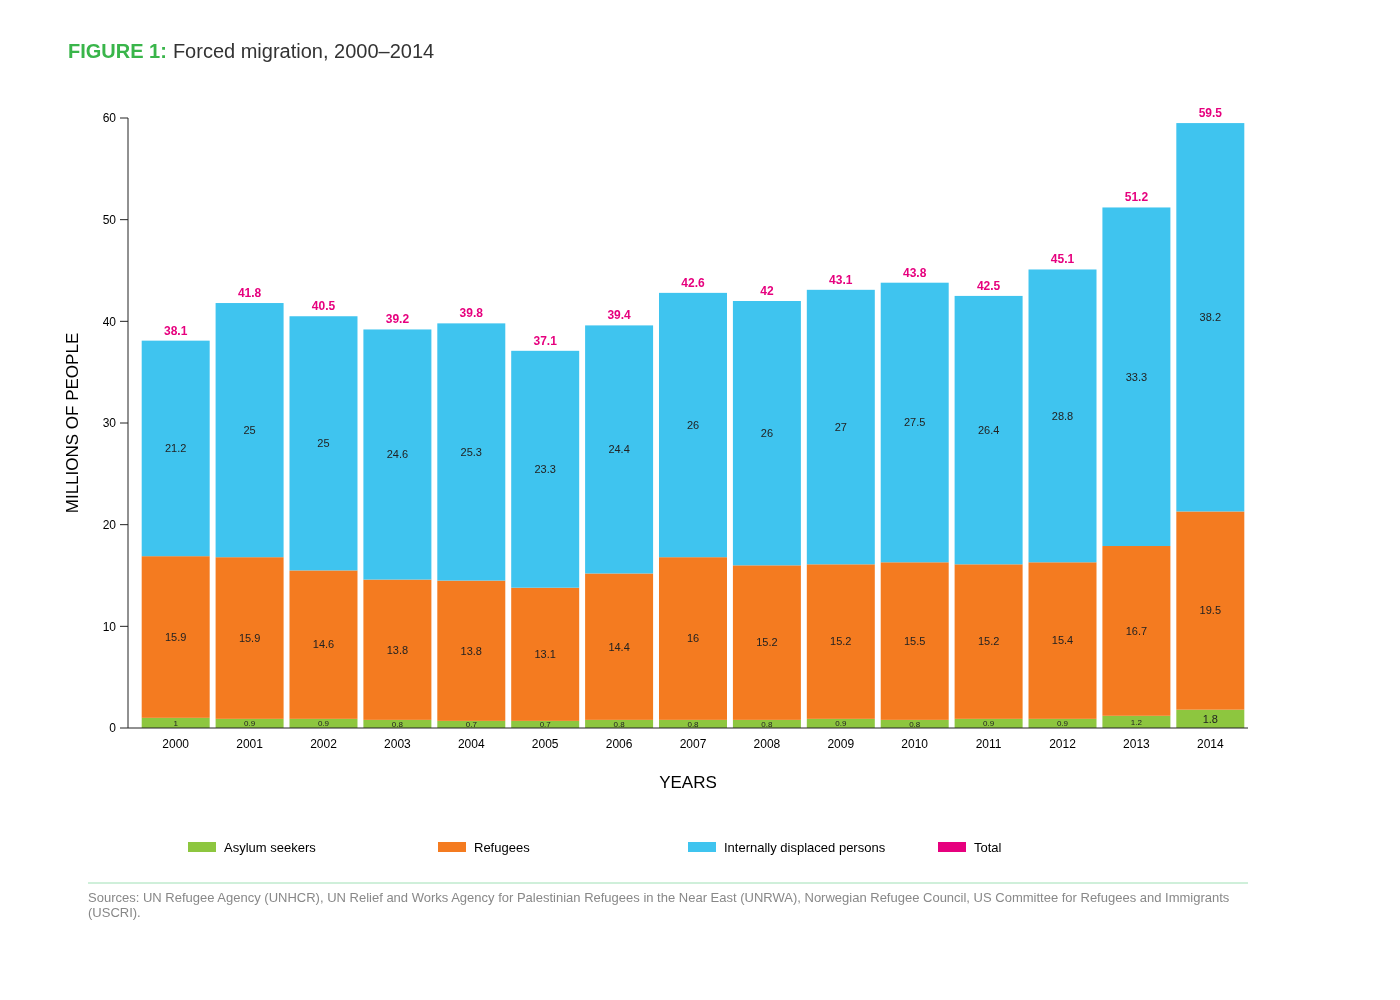 The width and height of the screenshot is (1400, 1000). Describe the element at coordinates (323, 306) in the screenshot. I see `total-label: 40.5` at that location.